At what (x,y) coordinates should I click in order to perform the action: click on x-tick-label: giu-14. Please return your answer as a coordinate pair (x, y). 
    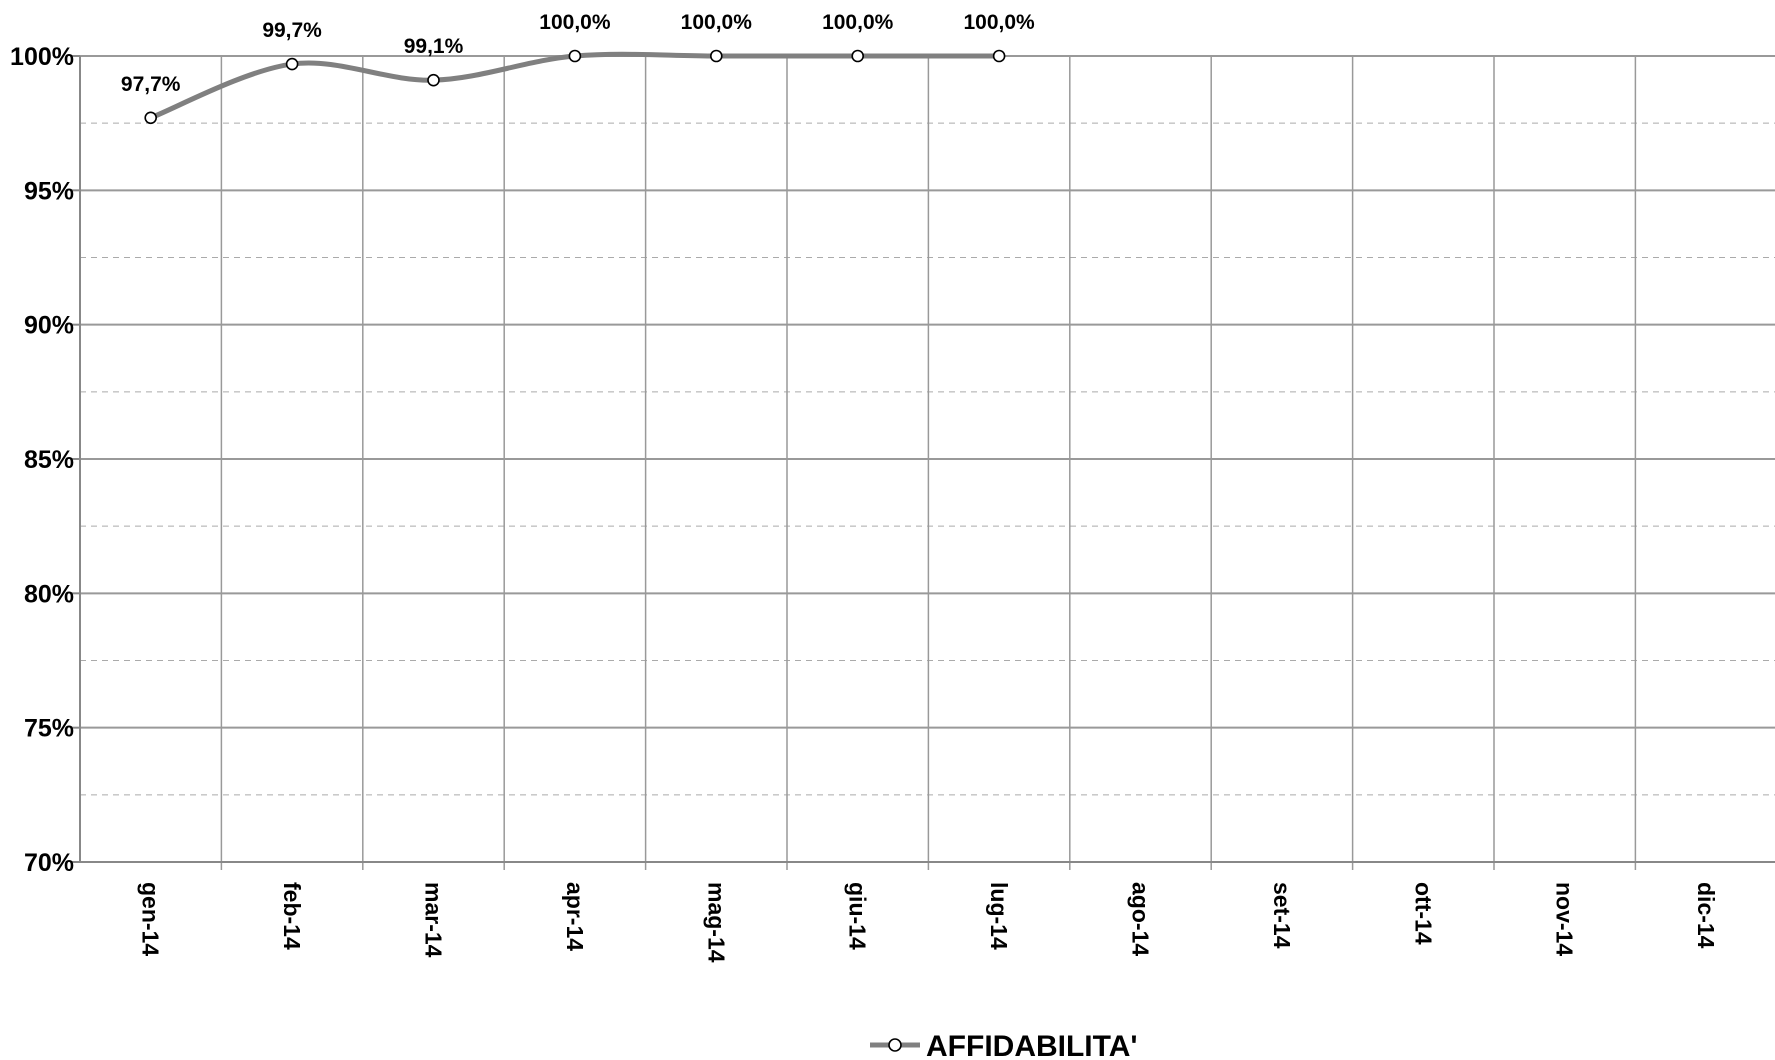
    Looking at the image, I should click on (858, 916).